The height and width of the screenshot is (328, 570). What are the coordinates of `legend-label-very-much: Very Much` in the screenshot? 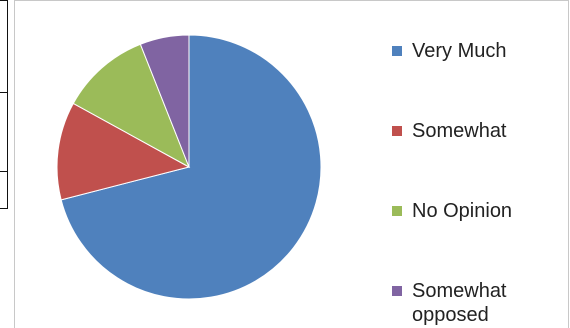 It's located at (459, 51).